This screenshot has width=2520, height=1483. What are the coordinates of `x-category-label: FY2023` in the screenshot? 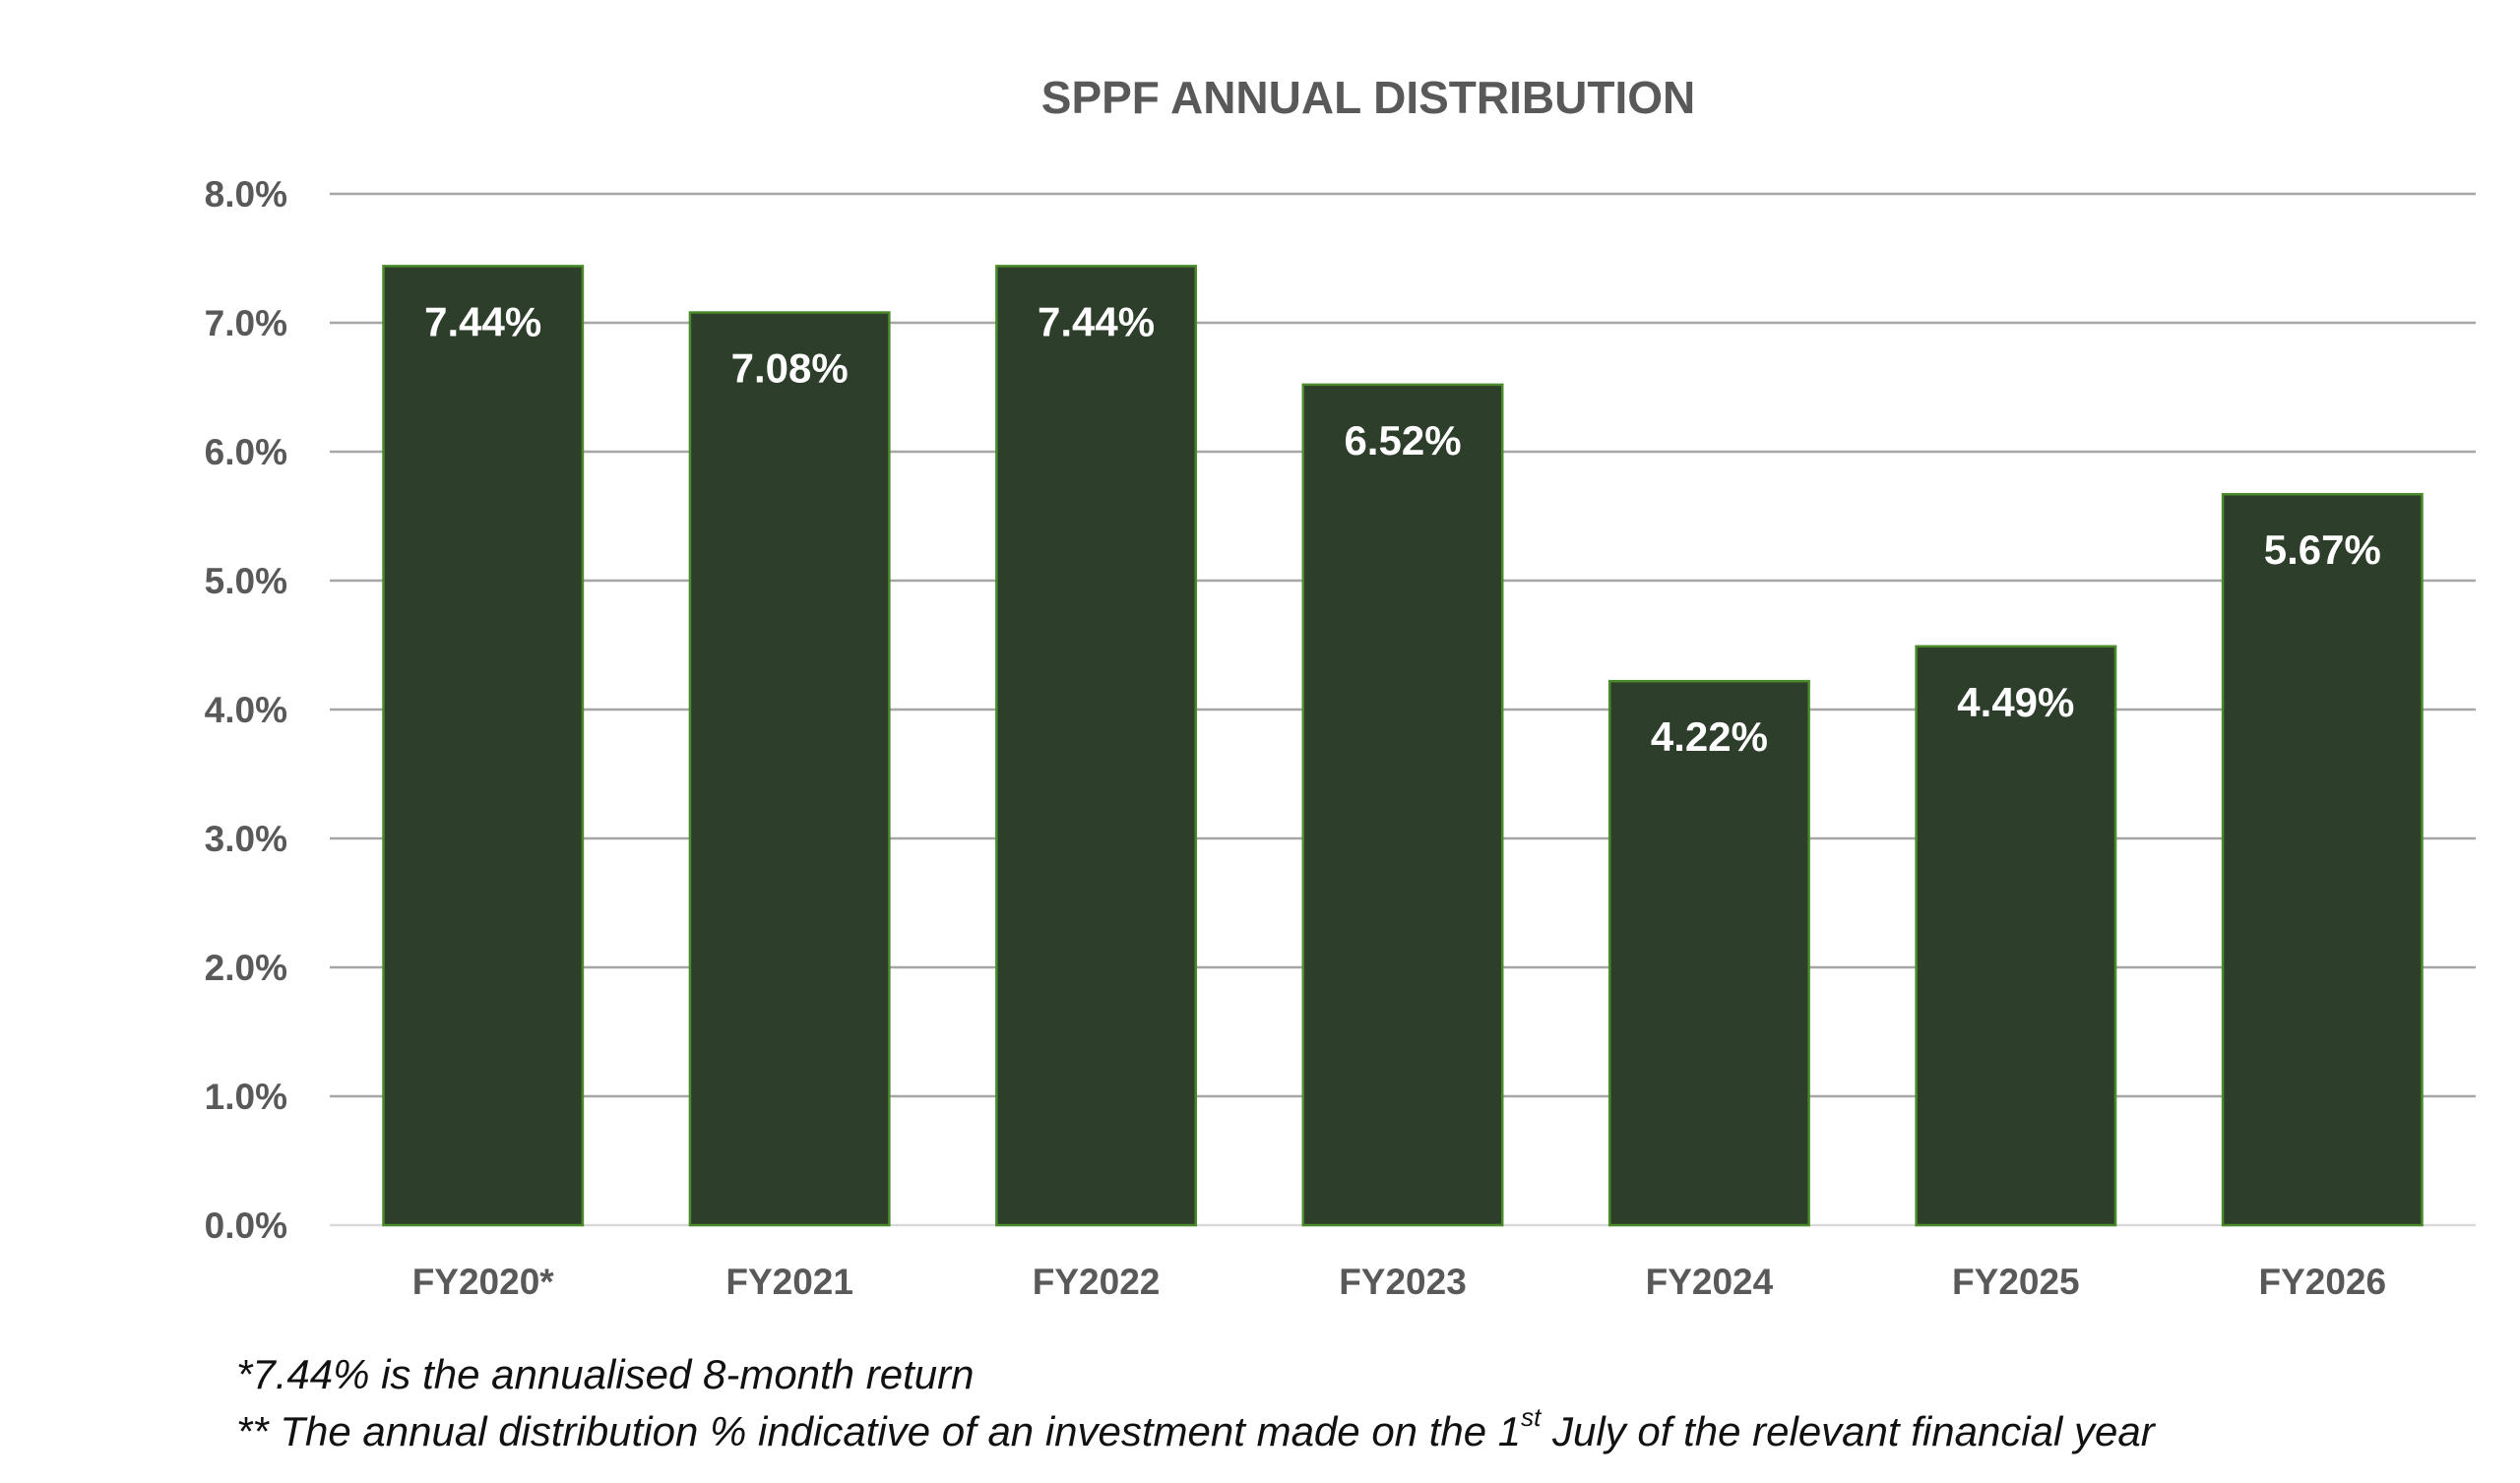 It's located at (1403, 1282).